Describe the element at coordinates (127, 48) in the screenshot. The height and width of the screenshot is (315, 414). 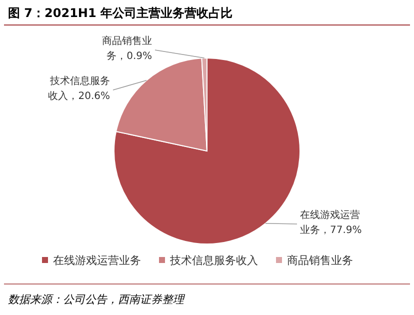
I see `data-label: 商品销售业务，0.9%` at that location.